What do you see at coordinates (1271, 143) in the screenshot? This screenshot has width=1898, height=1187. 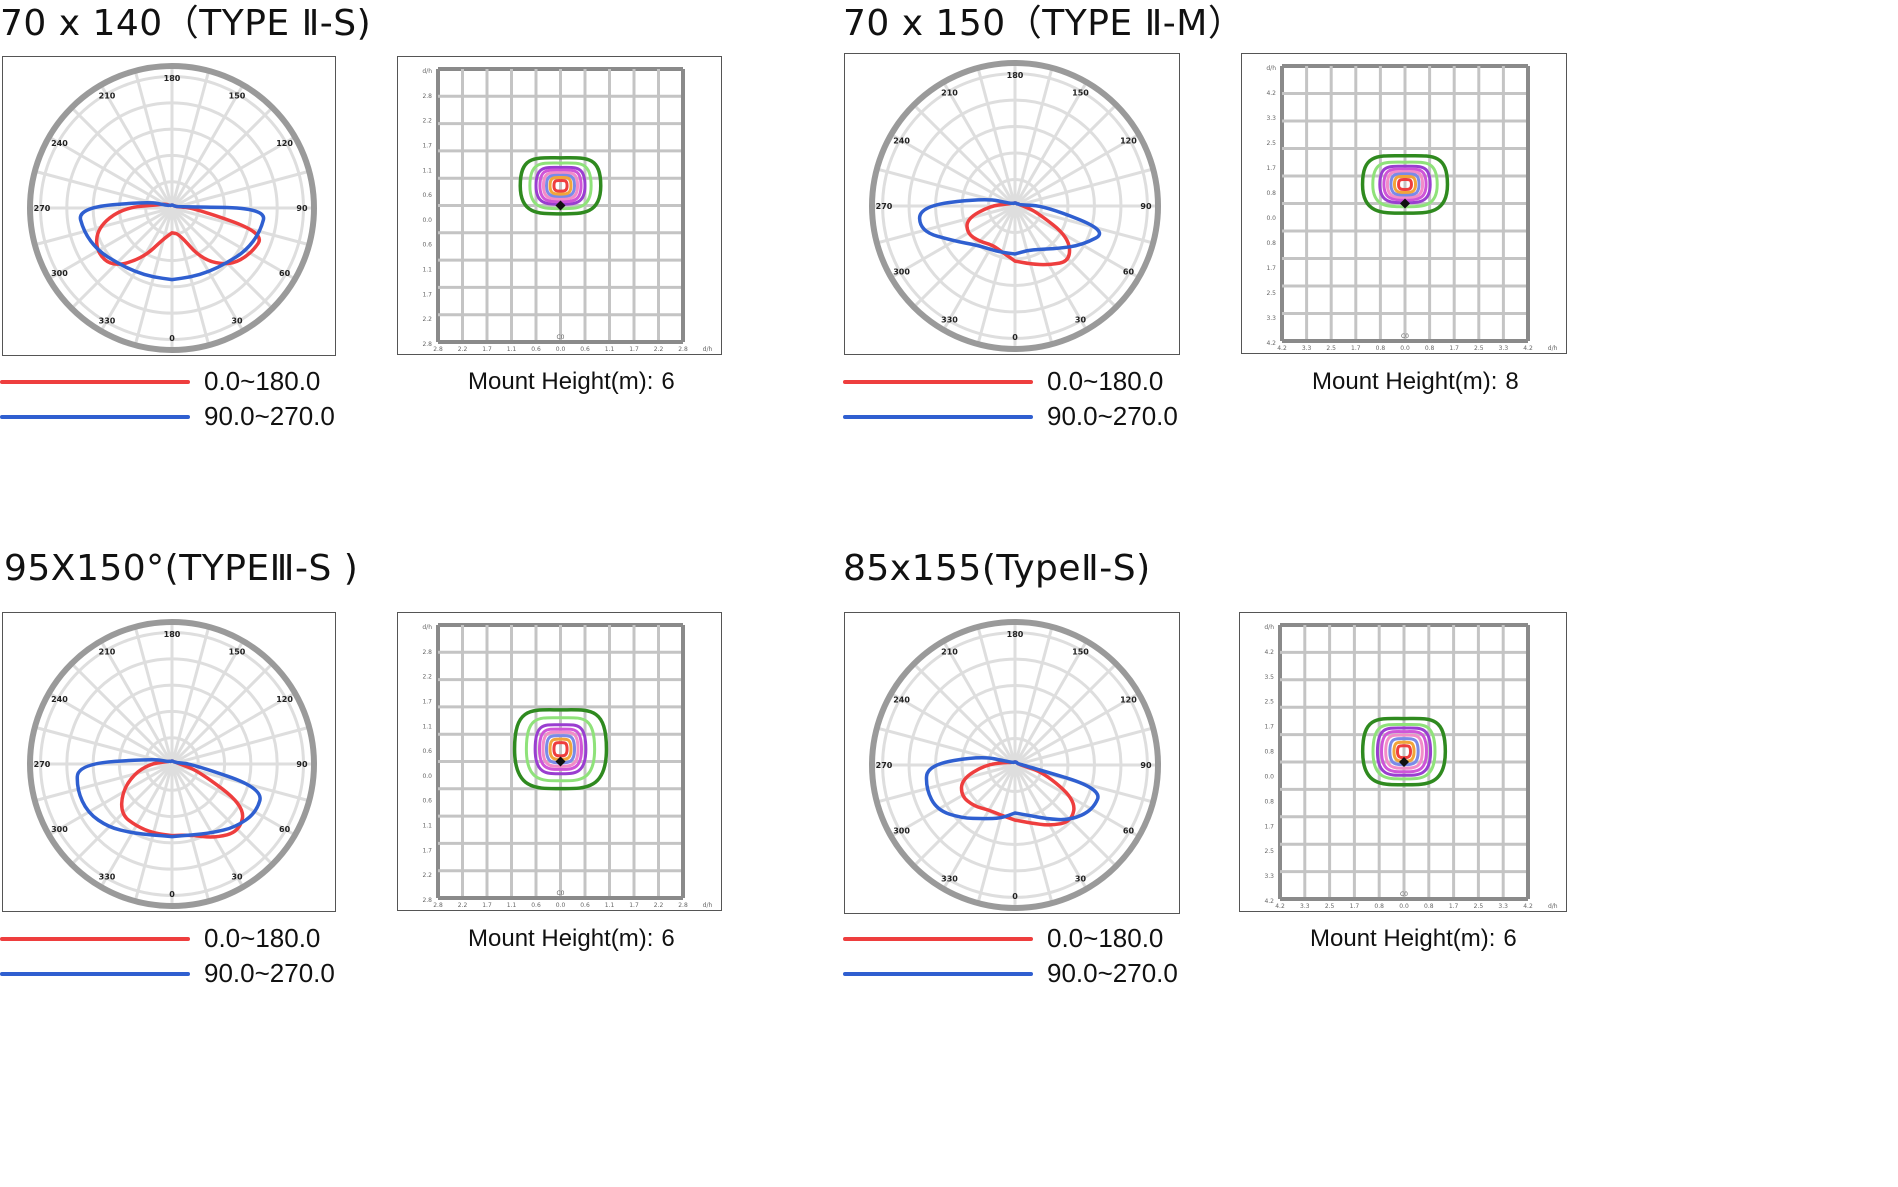 I see `iso-axis-label: 2.5` at bounding box center [1271, 143].